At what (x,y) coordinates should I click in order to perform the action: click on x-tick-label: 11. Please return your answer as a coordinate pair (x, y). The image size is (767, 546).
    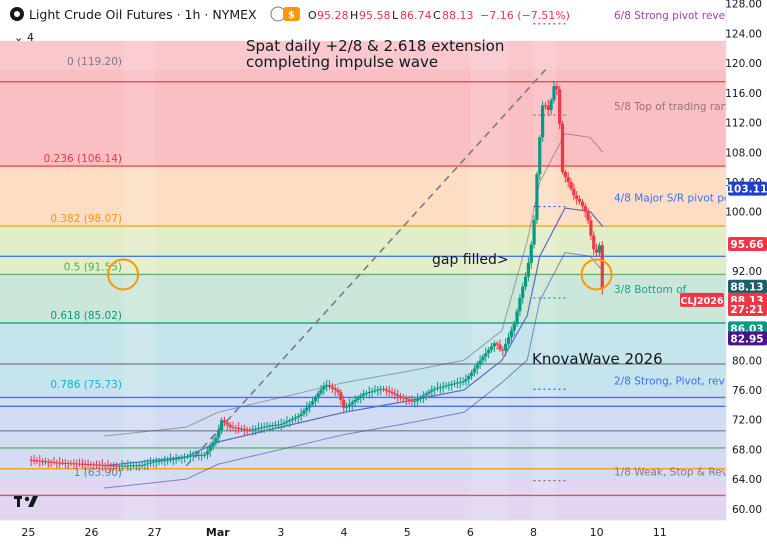
    Looking at the image, I should click on (660, 532).